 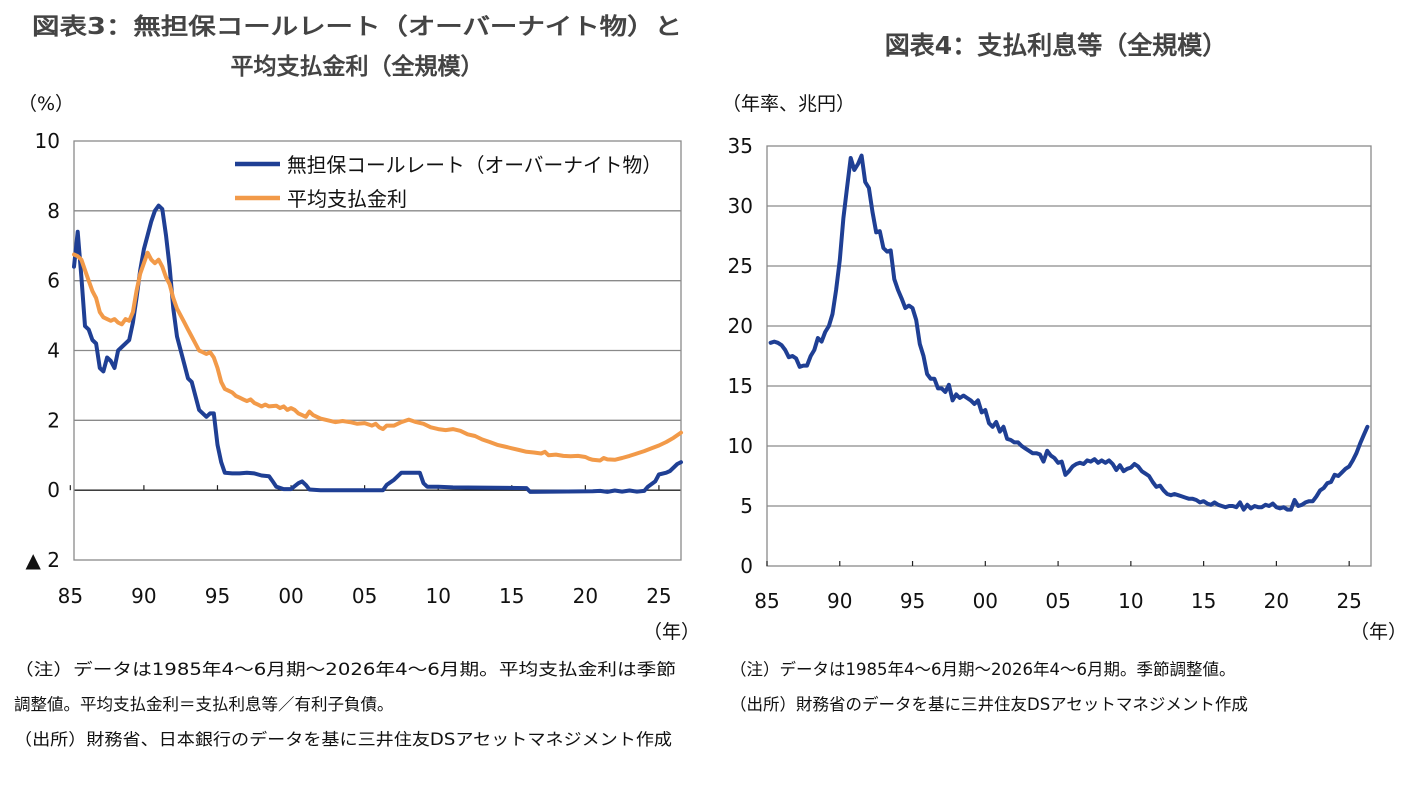 What do you see at coordinates (347, 199) in the screenshot?
I see `legend-label-avg-rate: 平均支払金利` at bounding box center [347, 199].